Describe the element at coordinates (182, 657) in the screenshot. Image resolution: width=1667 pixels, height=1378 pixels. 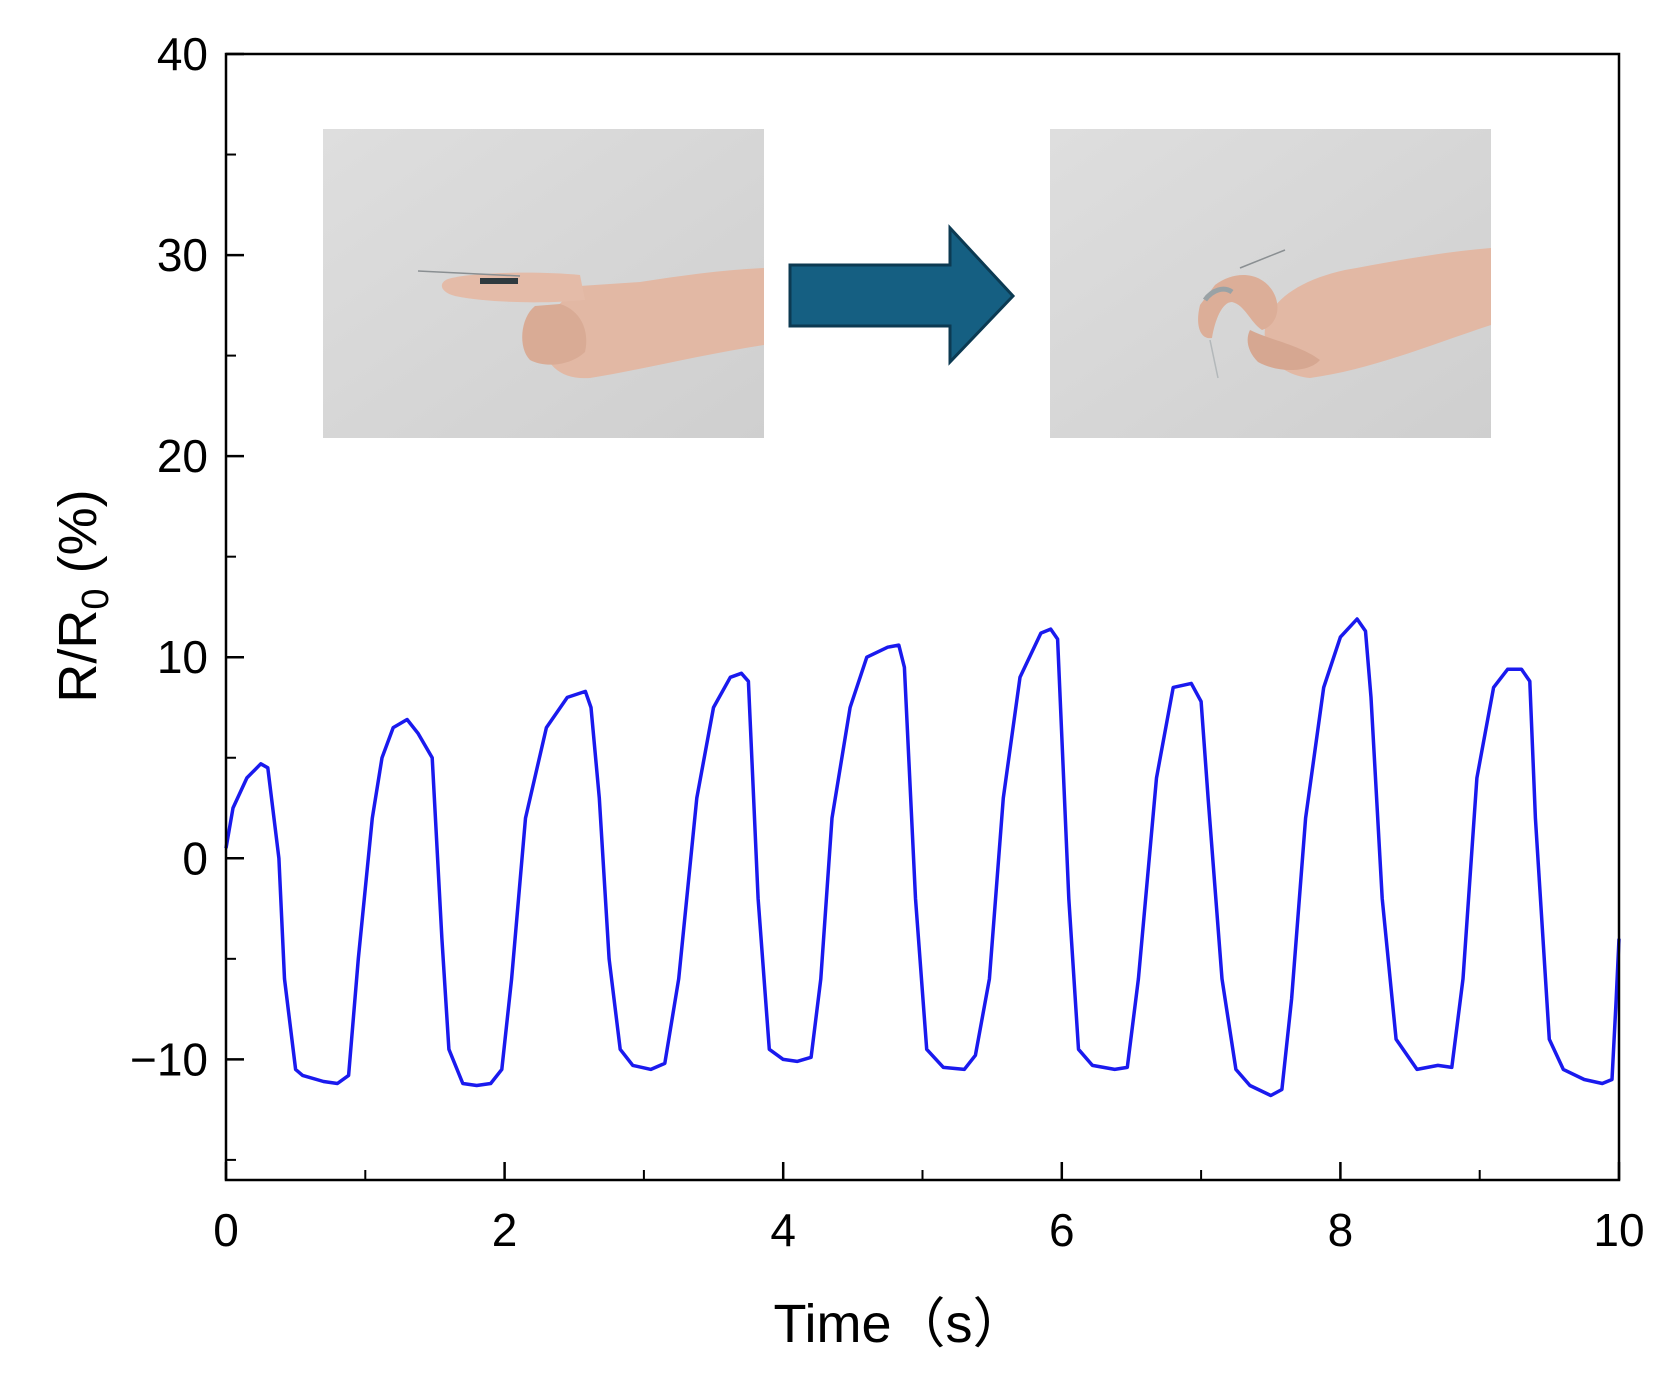
I see `y-tick-label: 10` at that location.